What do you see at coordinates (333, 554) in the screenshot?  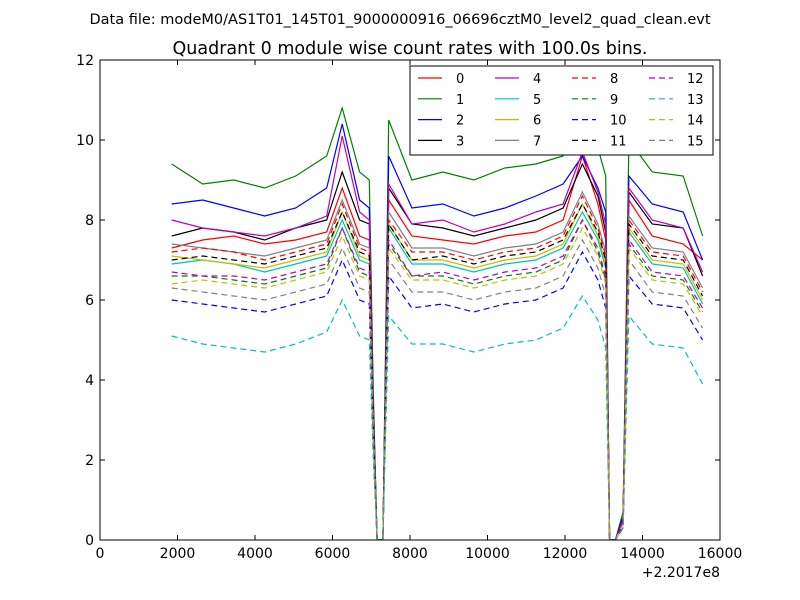 I see `x-tick-label: 6000` at bounding box center [333, 554].